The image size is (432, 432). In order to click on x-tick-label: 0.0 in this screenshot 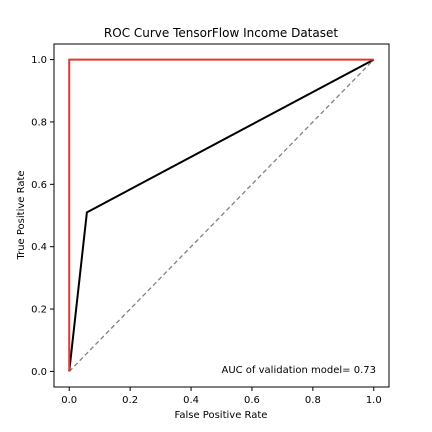, I will do `click(69, 400)`.